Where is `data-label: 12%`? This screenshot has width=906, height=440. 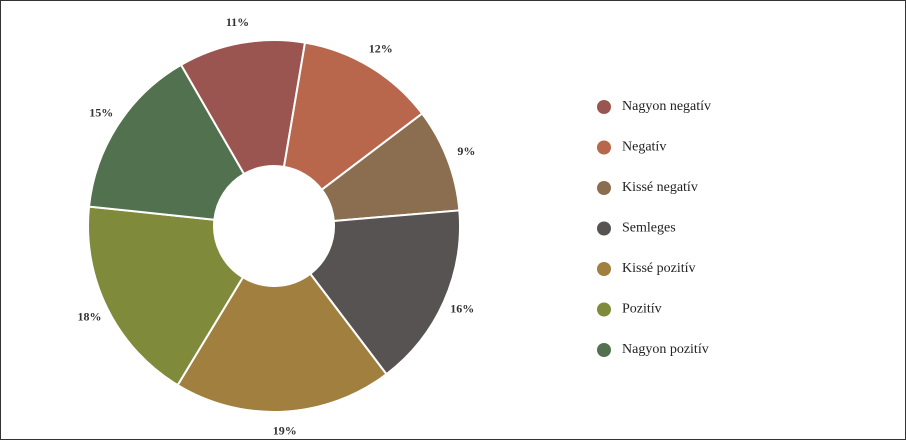
data-label: 12% is located at coordinates (381, 49).